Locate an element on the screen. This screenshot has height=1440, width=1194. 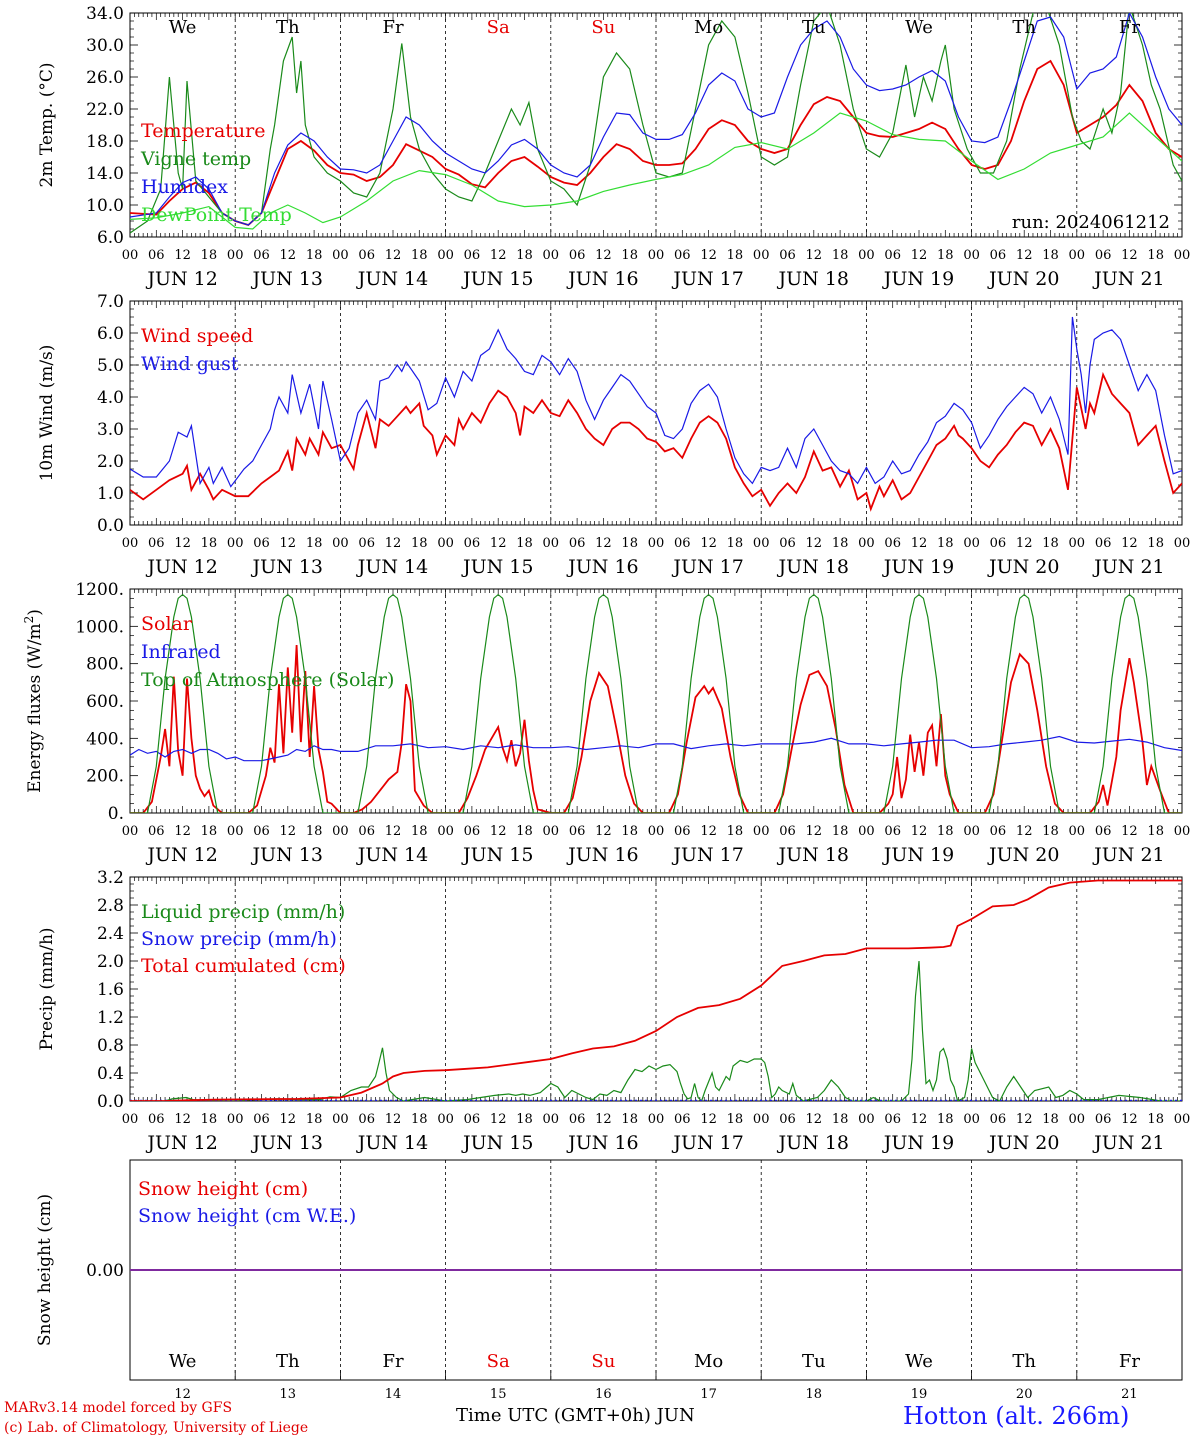
legend-entry: Total cumulated (cm) is located at coordinates (243, 966).